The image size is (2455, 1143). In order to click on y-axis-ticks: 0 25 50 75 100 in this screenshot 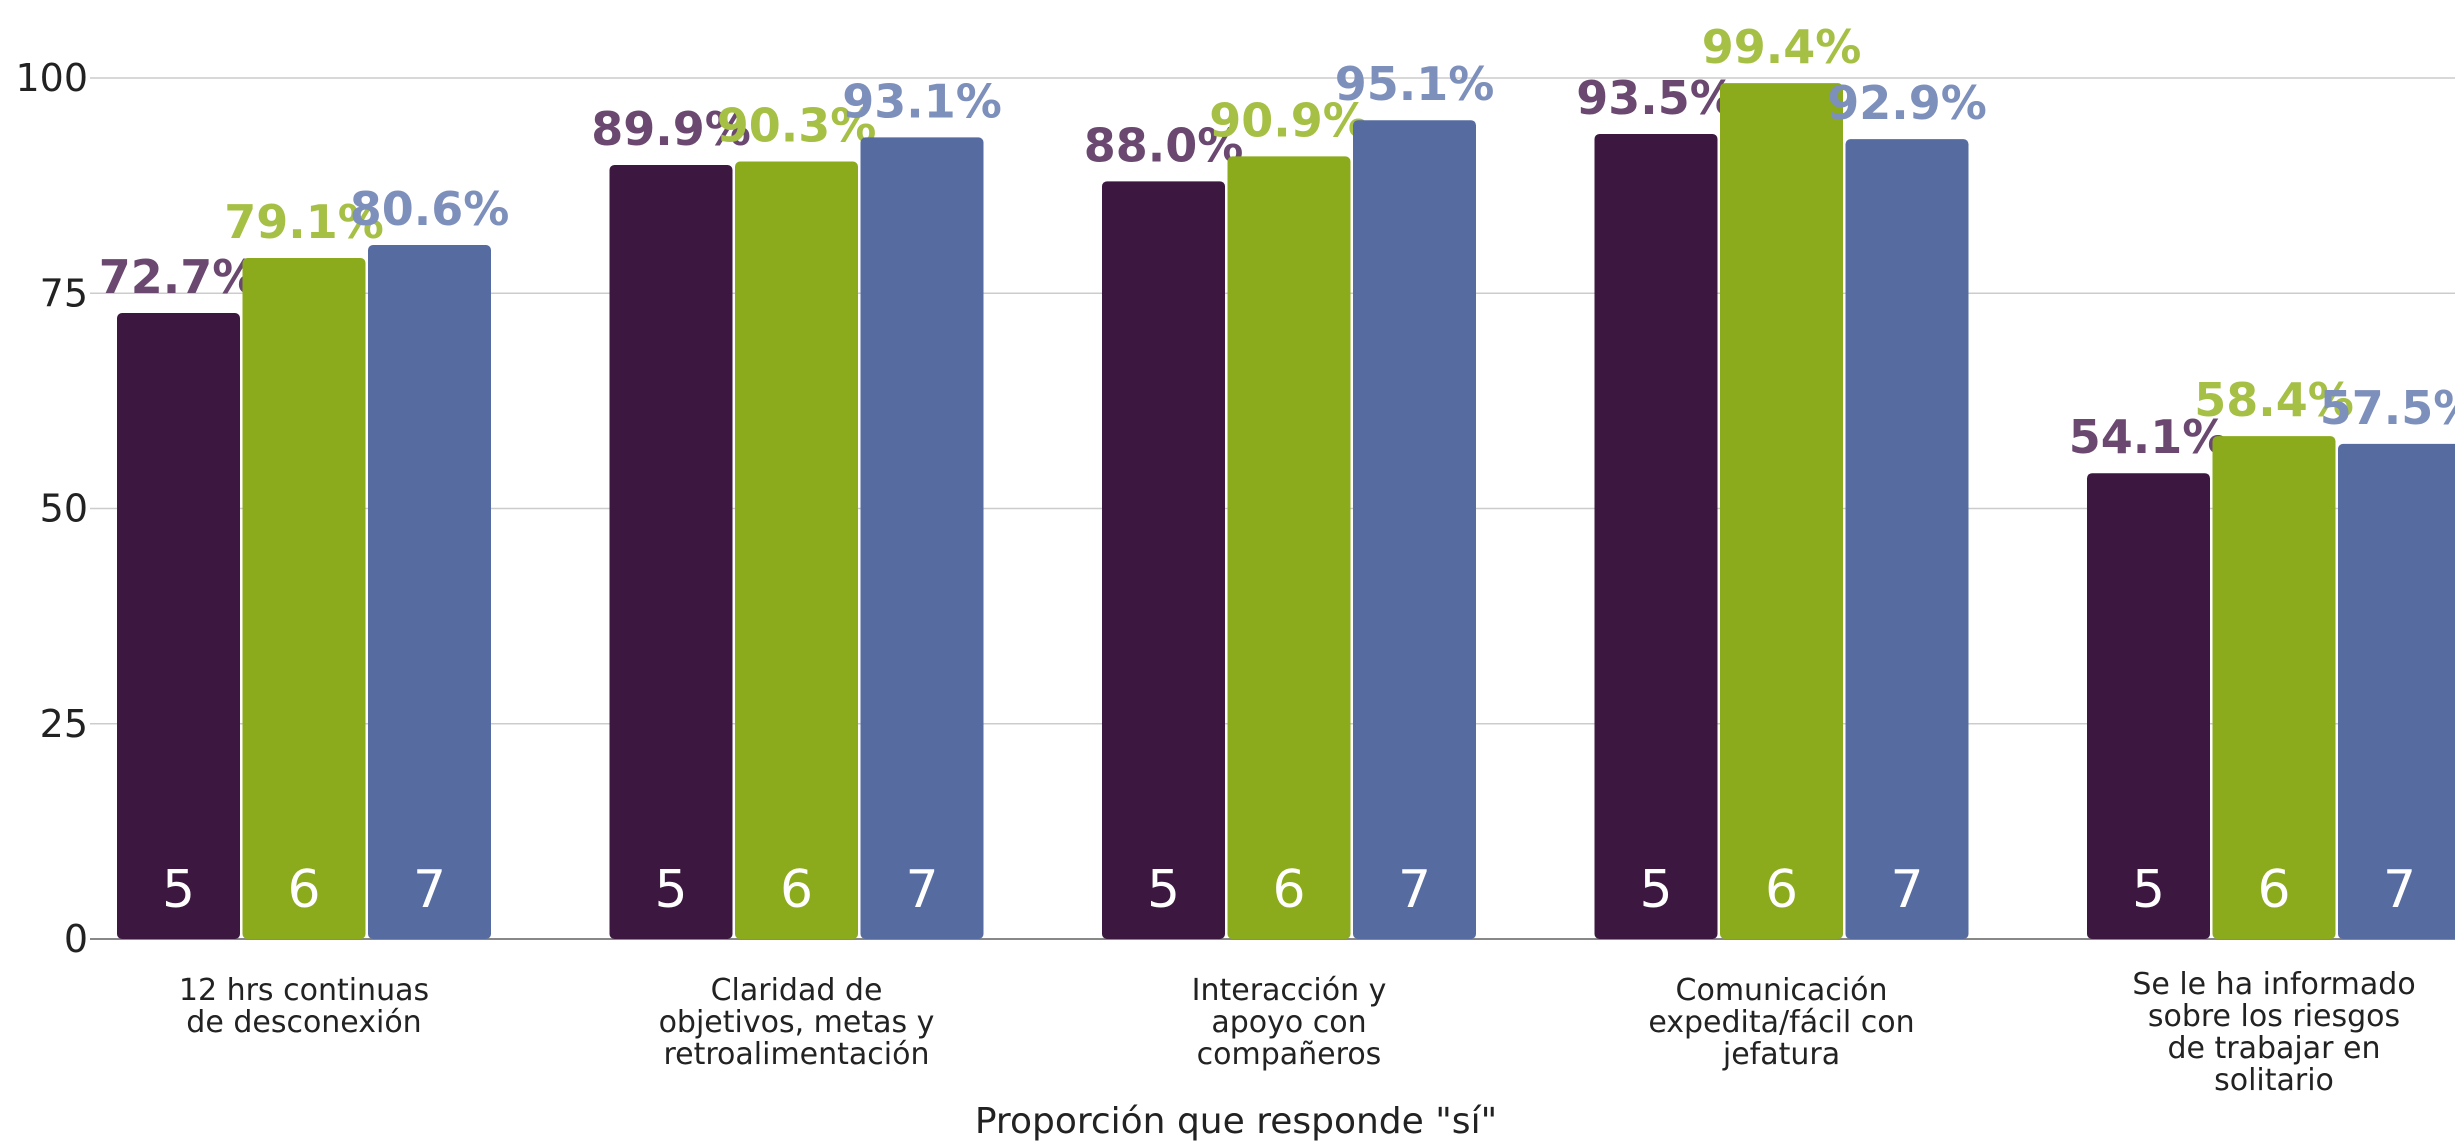, I will do `click(51, 508)`.